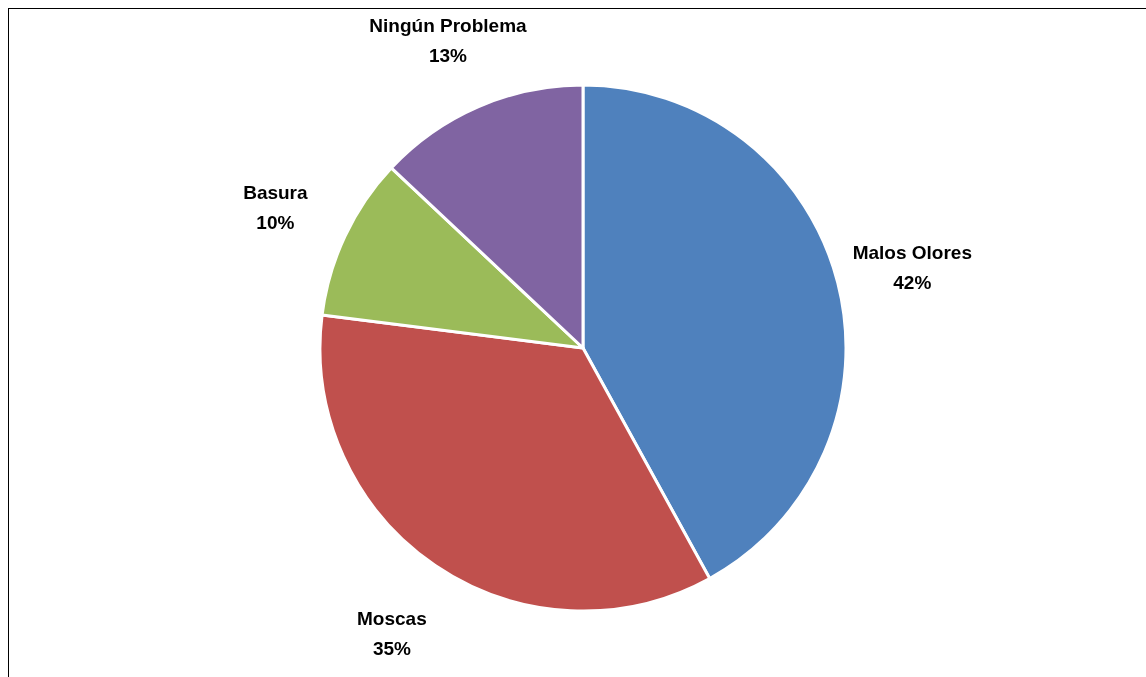 The image size is (1146, 677). What do you see at coordinates (912, 283) in the screenshot?
I see `data-label: 42%` at bounding box center [912, 283].